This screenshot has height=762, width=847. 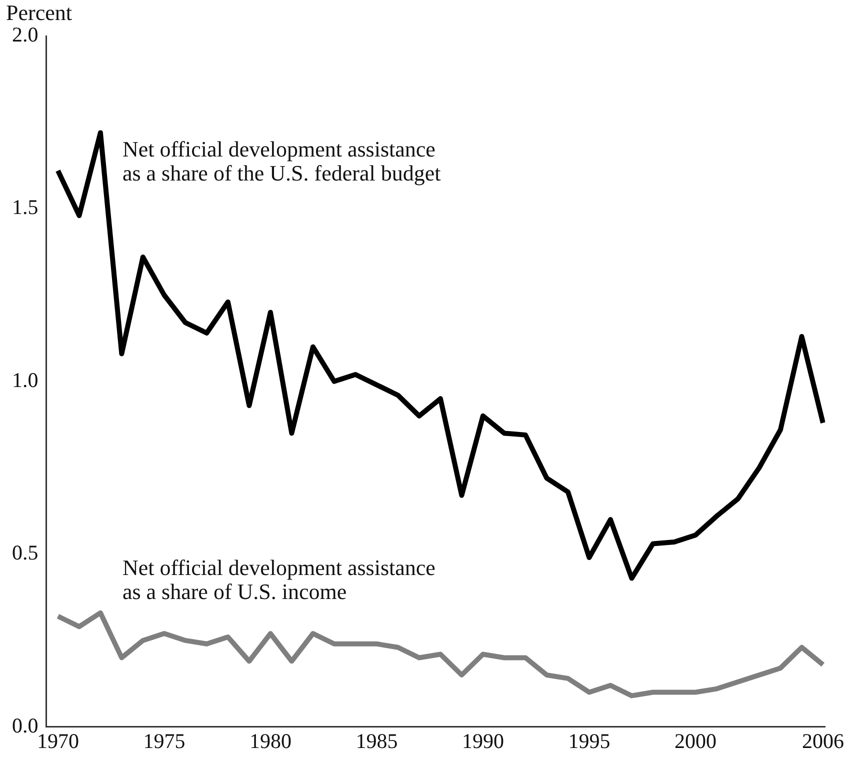 What do you see at coordinates (25, 725) in the screenshot?
I see `y-tick-label: 0.0` at bounding box center [25, 725].